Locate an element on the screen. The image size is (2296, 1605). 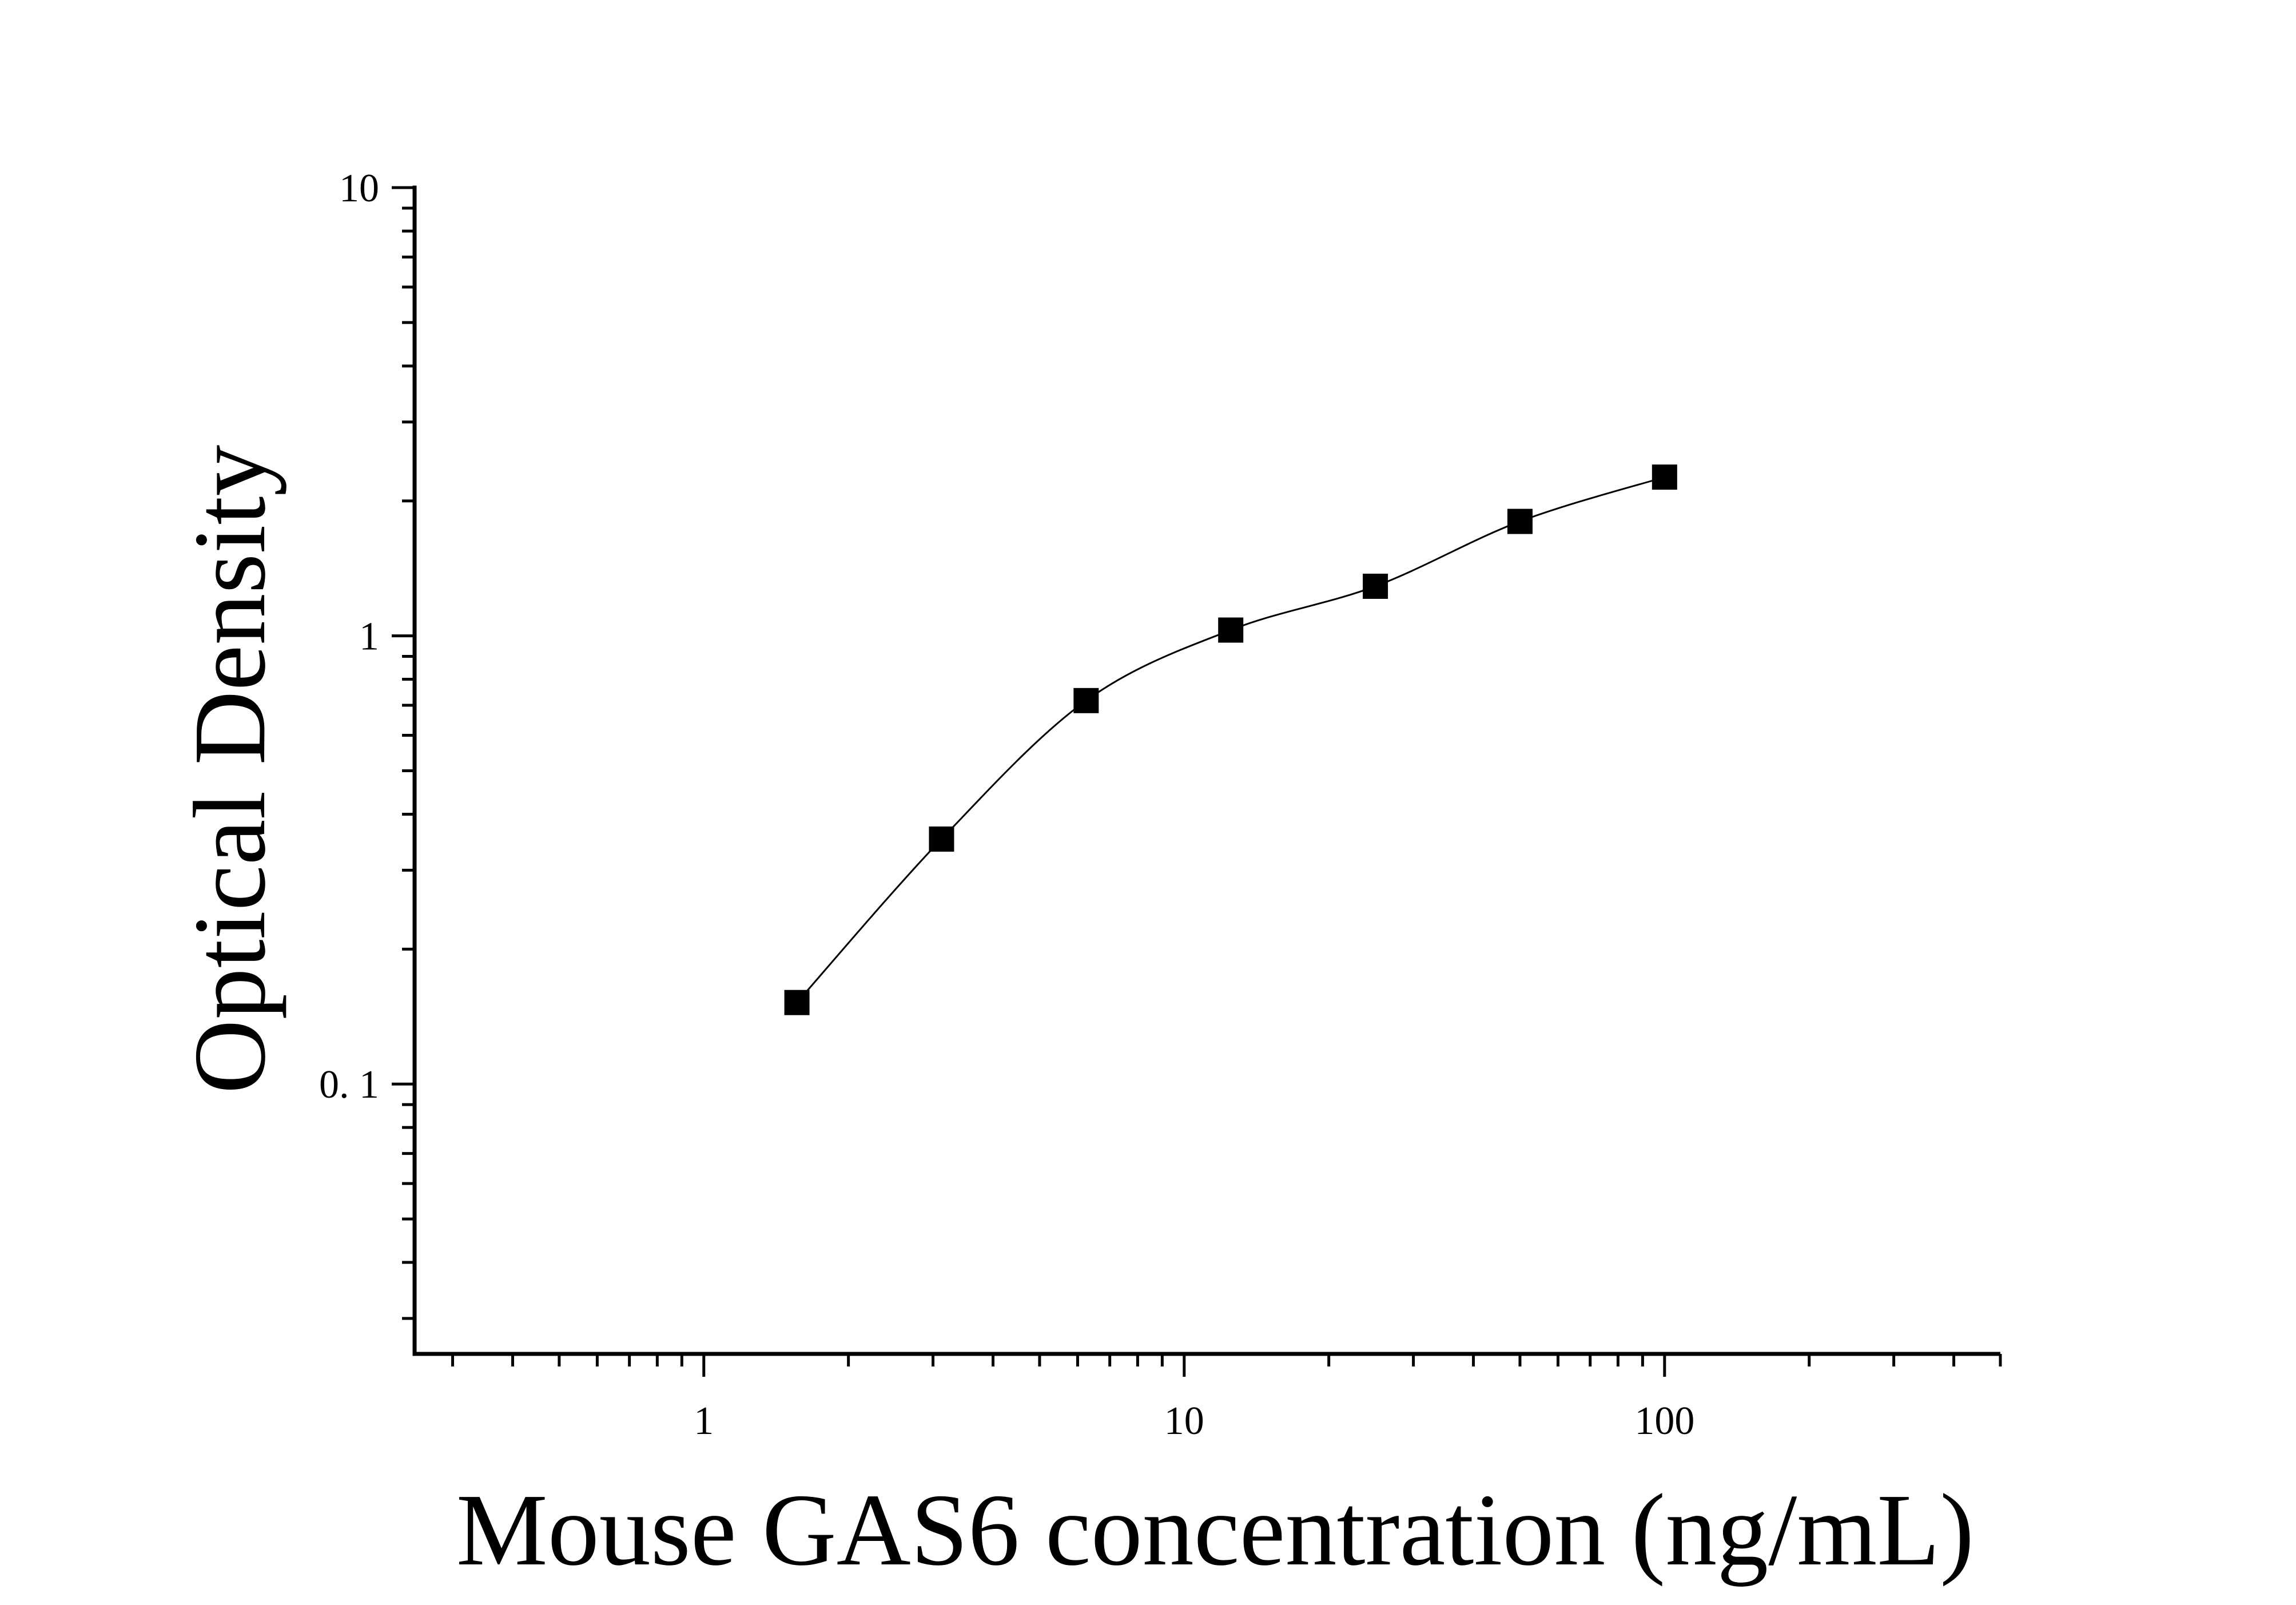
y-axis-title: Optical Density is located at coordinates (230, 769).